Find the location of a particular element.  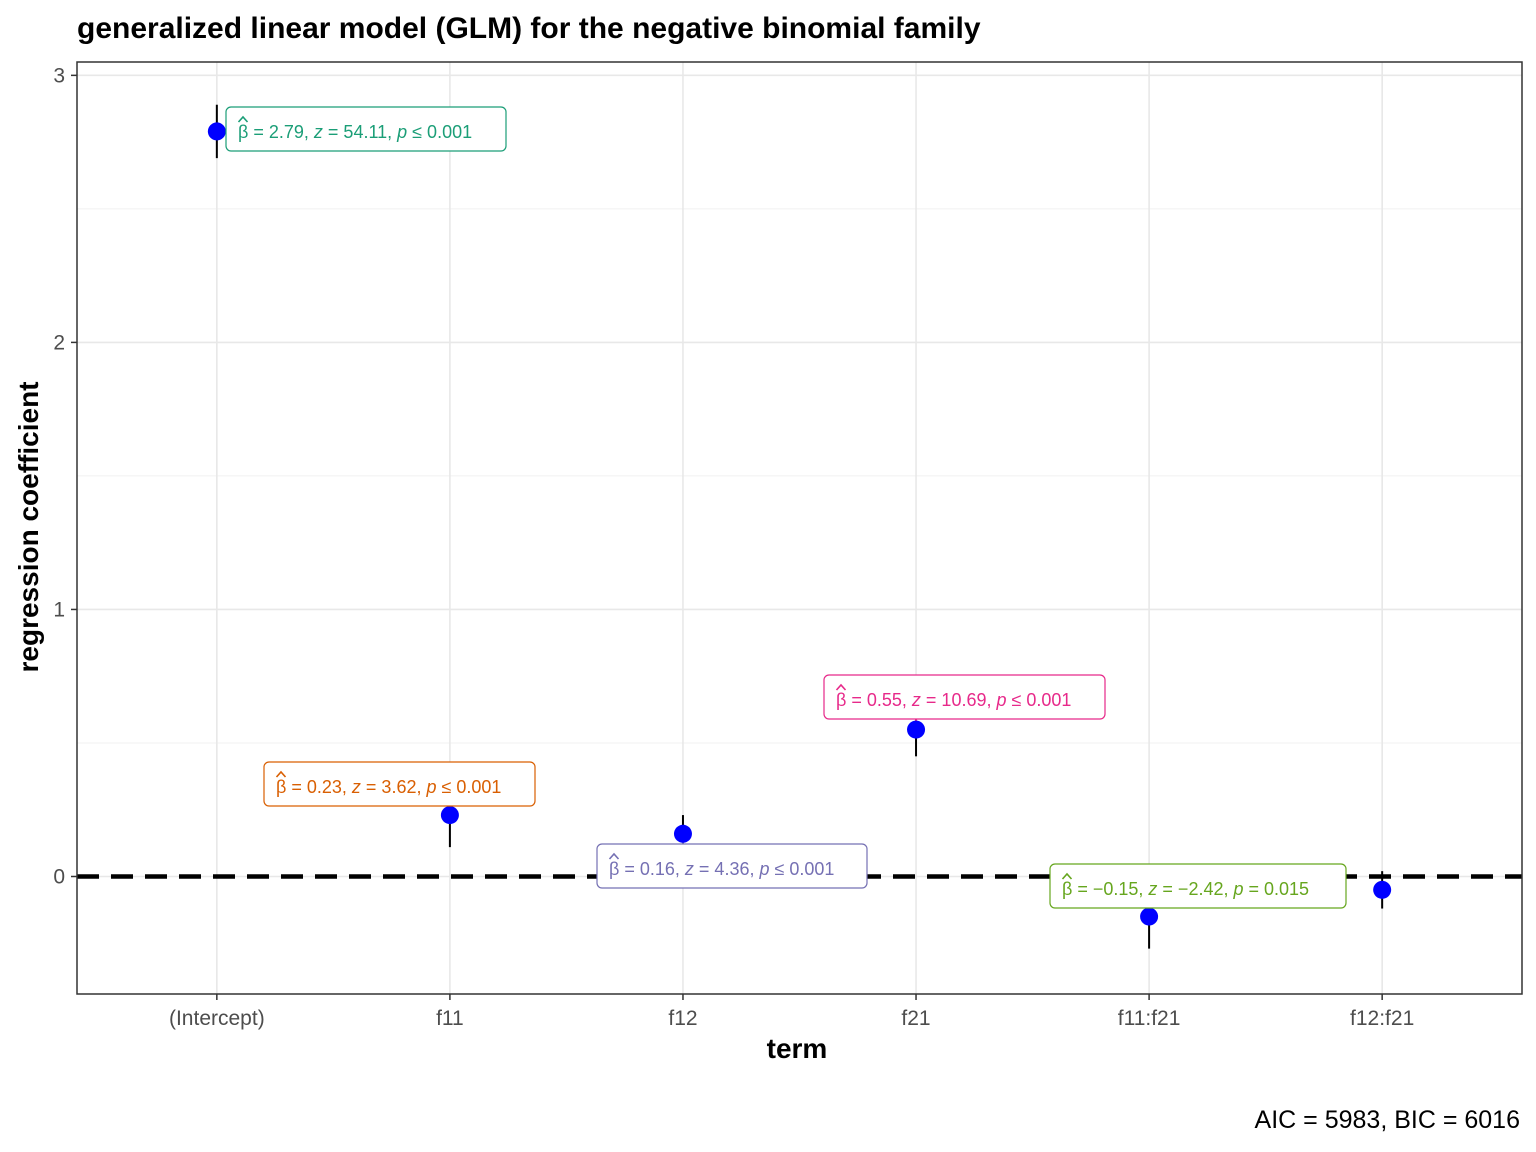

label-text: β = 2.79, z = 54.11, p ≤ 0.001 is located at coordinates (355, 132).